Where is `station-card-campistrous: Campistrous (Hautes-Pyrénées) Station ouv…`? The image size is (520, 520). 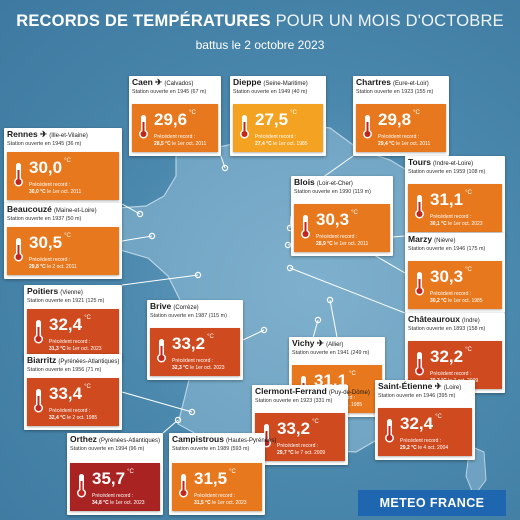 station-card-campistrous: Campistrous (Hautes-Pyrénées) Station ouv… is located at coordinates (222, 474).